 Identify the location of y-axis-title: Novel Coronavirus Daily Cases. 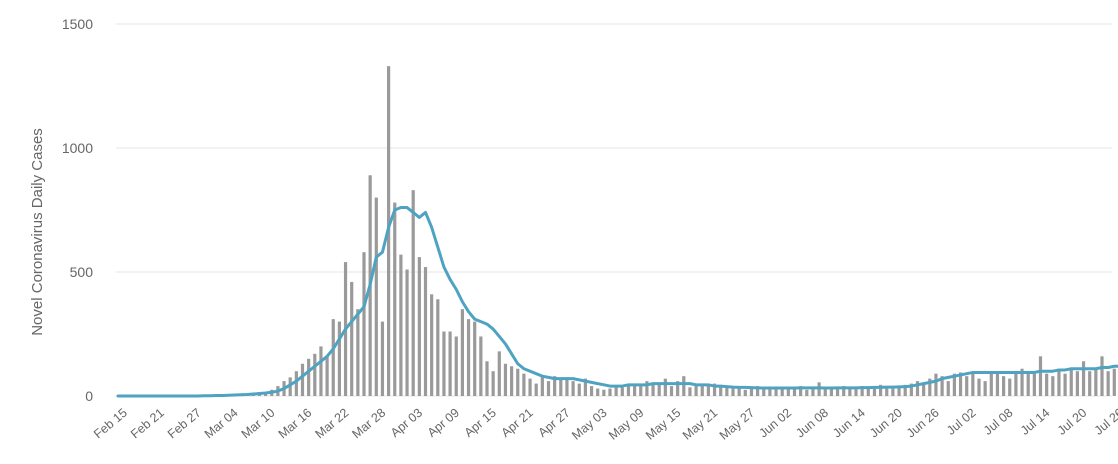
(37, 232).